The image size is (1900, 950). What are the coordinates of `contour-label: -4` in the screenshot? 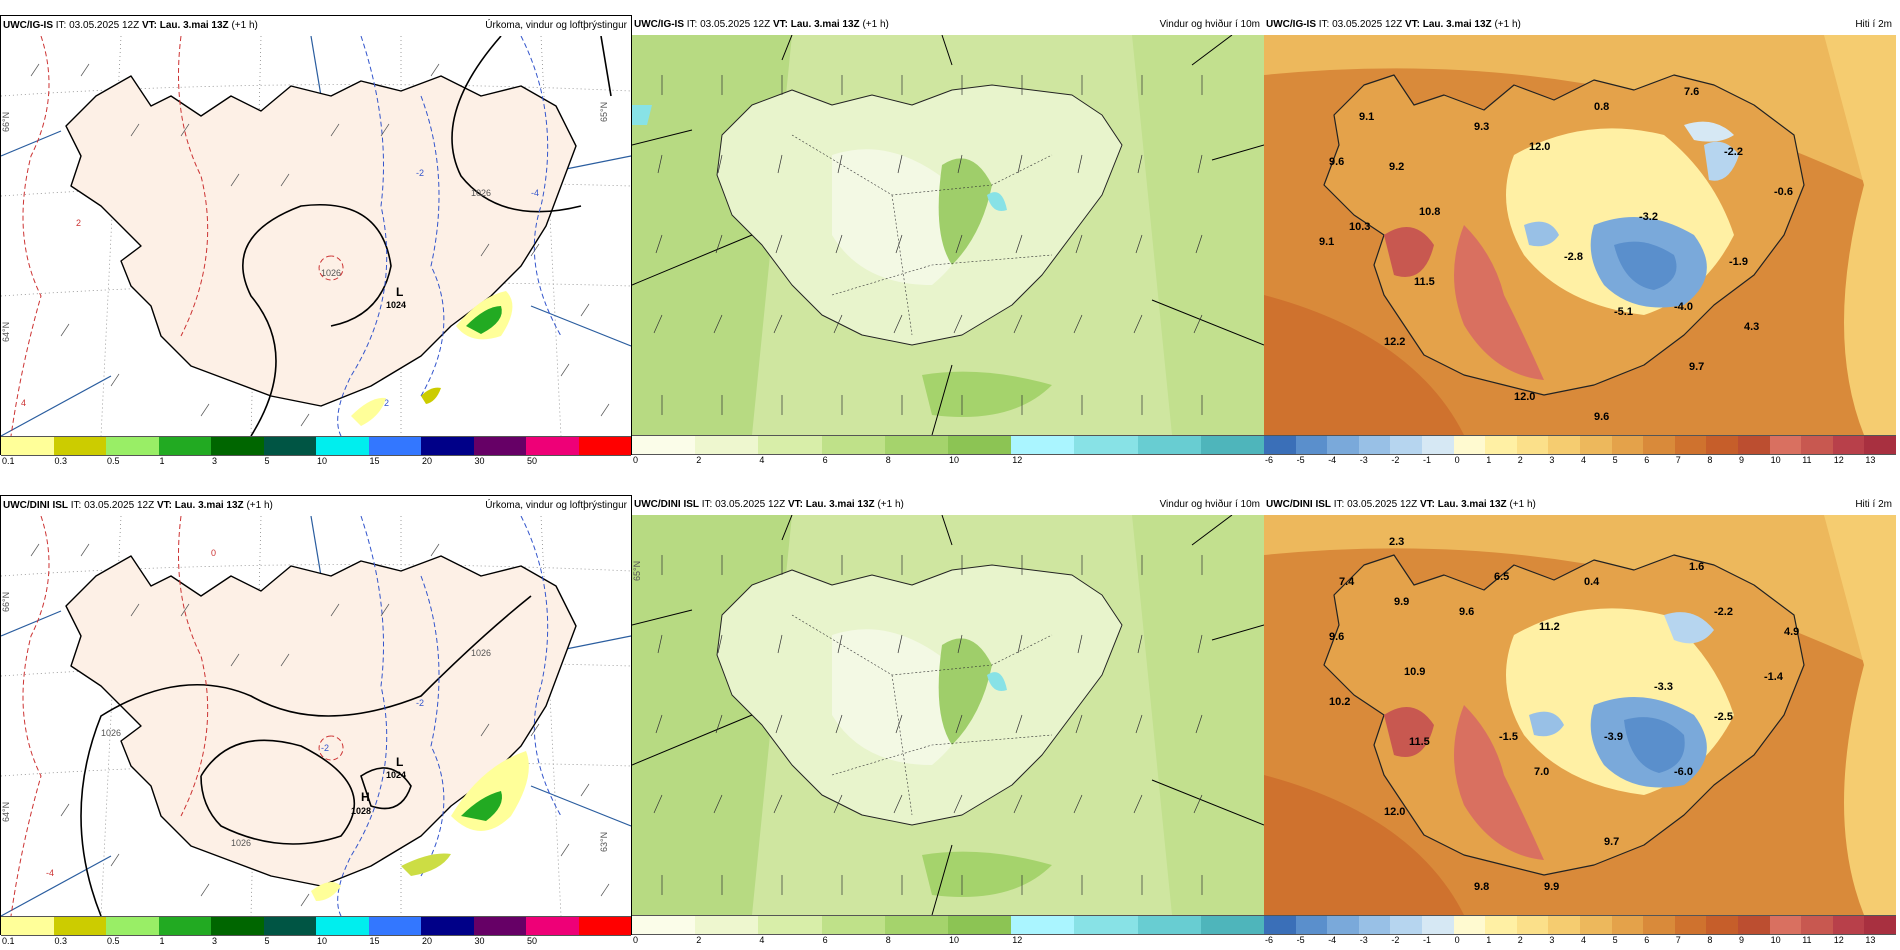 It's located at (535, 193).